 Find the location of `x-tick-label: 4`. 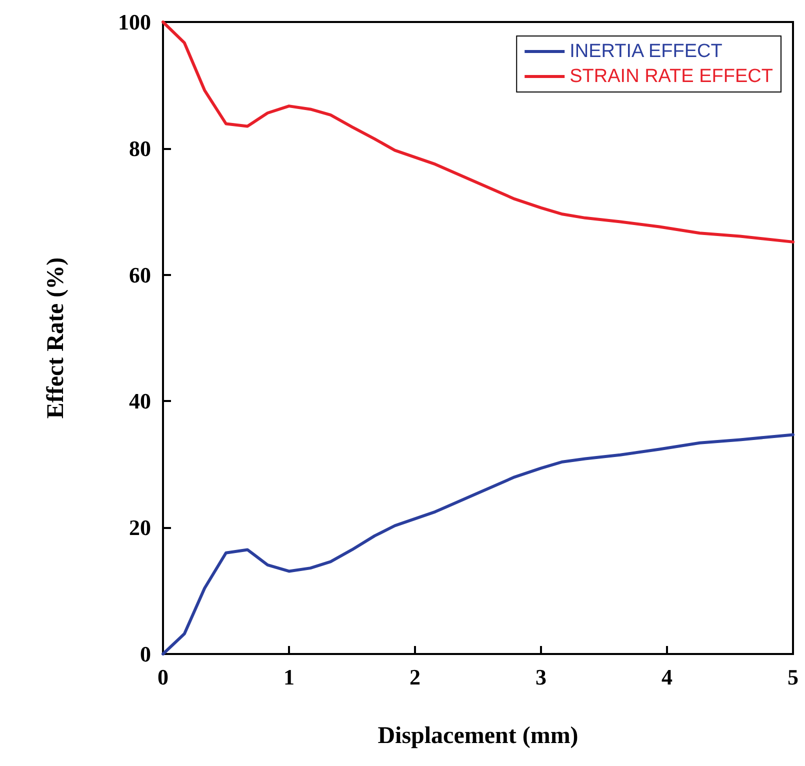

x-tick-label: 4 is located at coordinates (667, 677).